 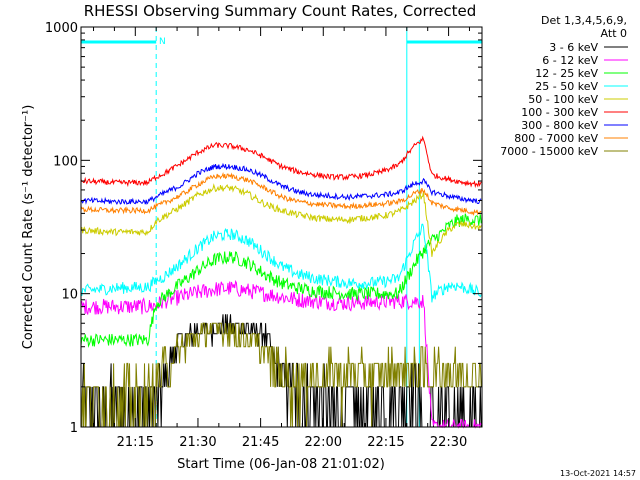 What do you see at coordinates (566, 73) in the screenshot?
I see `legend-entry-label-3: 12 - 25 keV` at bounding box center [566, 73].